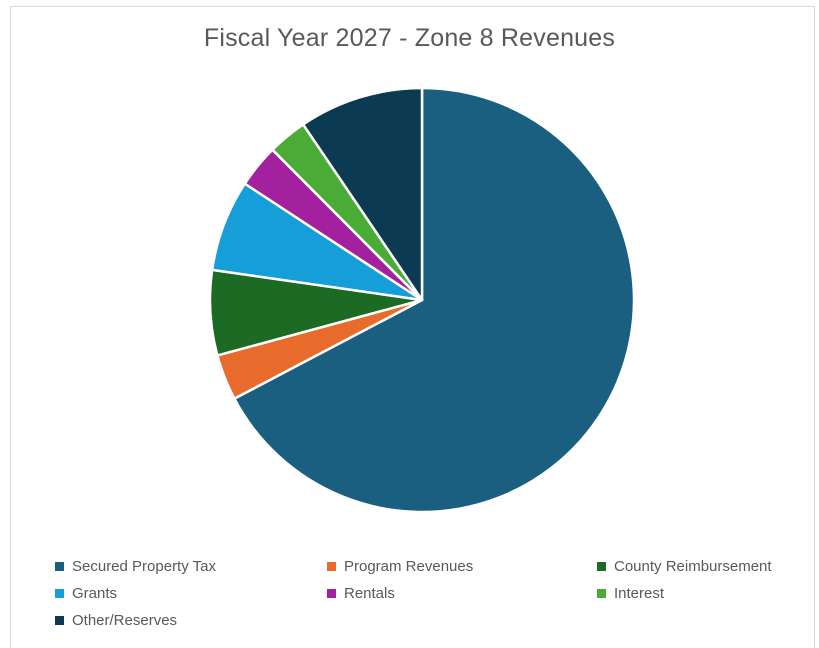 This screenshot has height=648, width=819. Describe the element at coordinates (409, 566) in the screenshot. I see `legend-label: Program Revenues` at that location.